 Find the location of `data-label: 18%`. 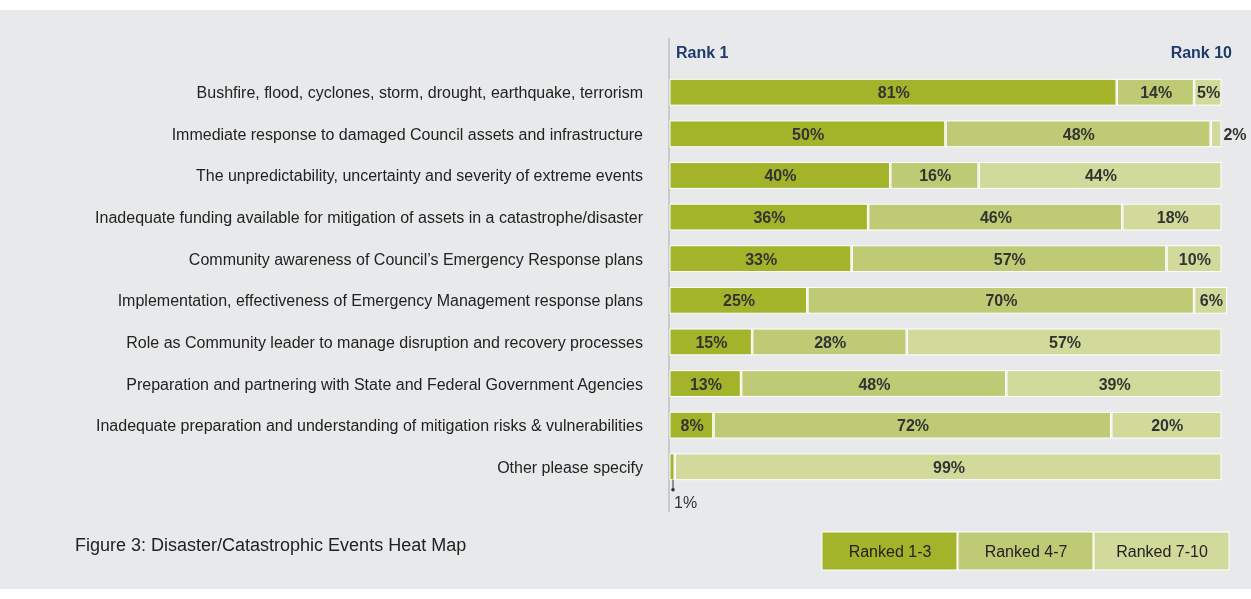

data-label: 18% is located at coordinates (1172, 218).